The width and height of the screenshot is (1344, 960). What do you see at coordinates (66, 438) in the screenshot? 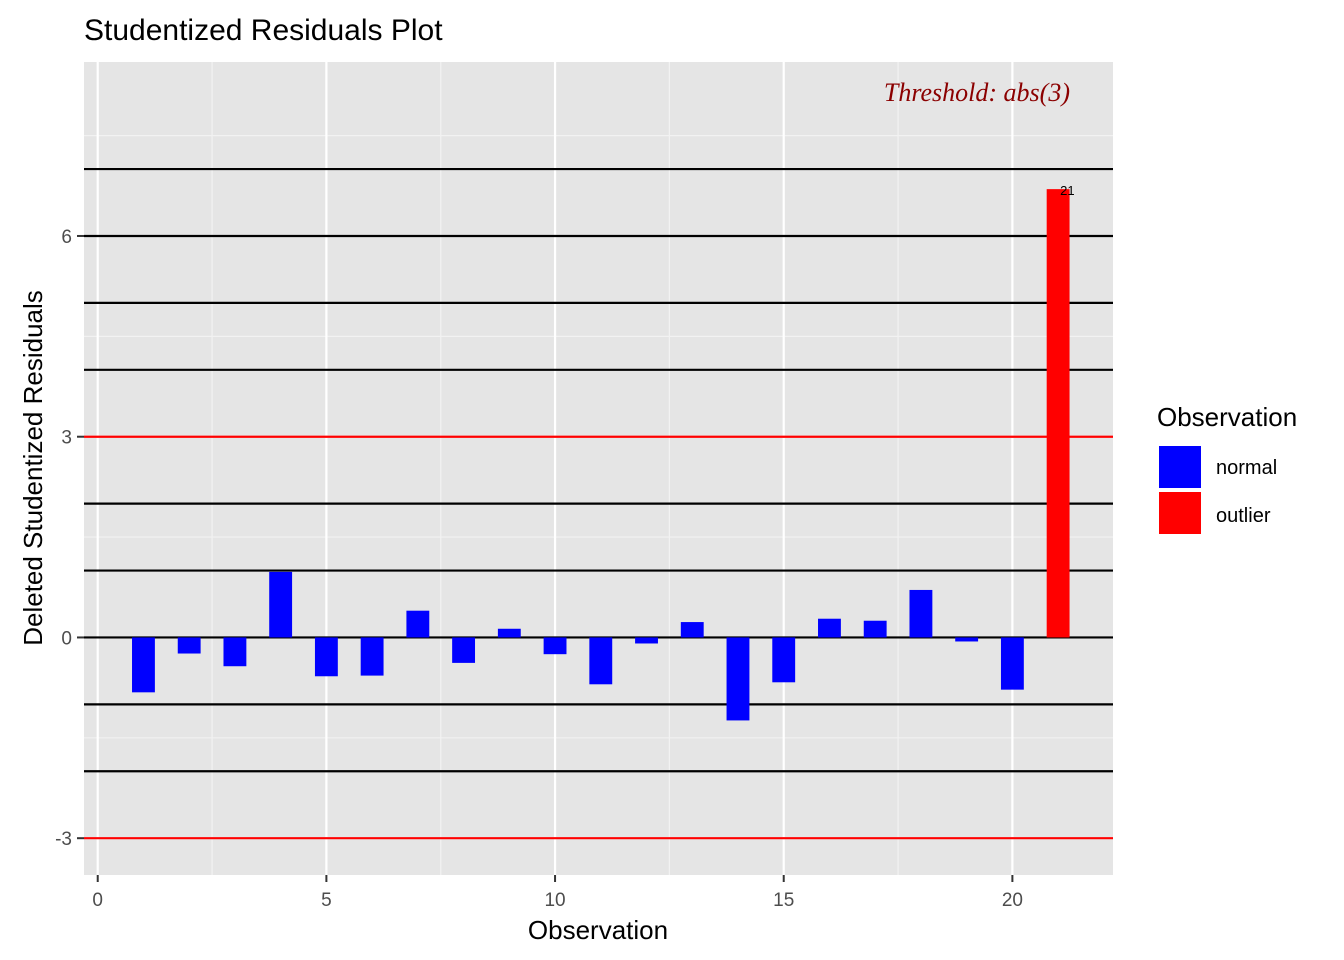
I see `y-tick-label: 3` at bounding box center [66, 438].